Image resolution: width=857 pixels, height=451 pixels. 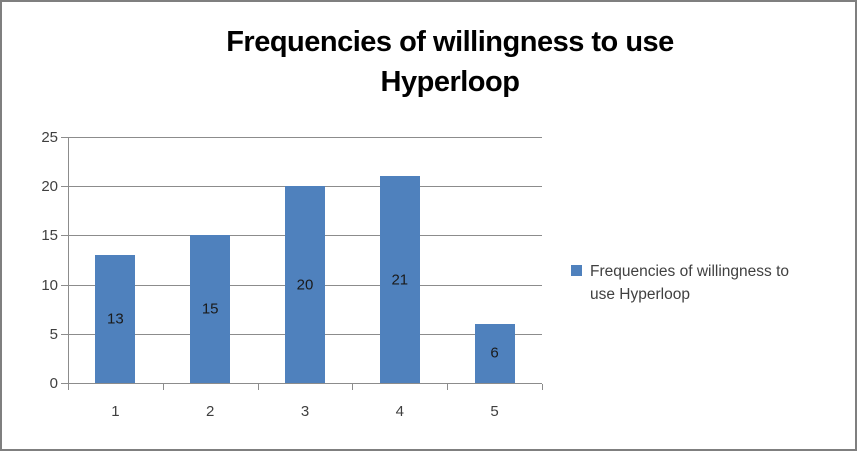 What do you see at coordinates (68, 260) in the screenshot?
I see `y-axis` at bounding box center [68, 260].